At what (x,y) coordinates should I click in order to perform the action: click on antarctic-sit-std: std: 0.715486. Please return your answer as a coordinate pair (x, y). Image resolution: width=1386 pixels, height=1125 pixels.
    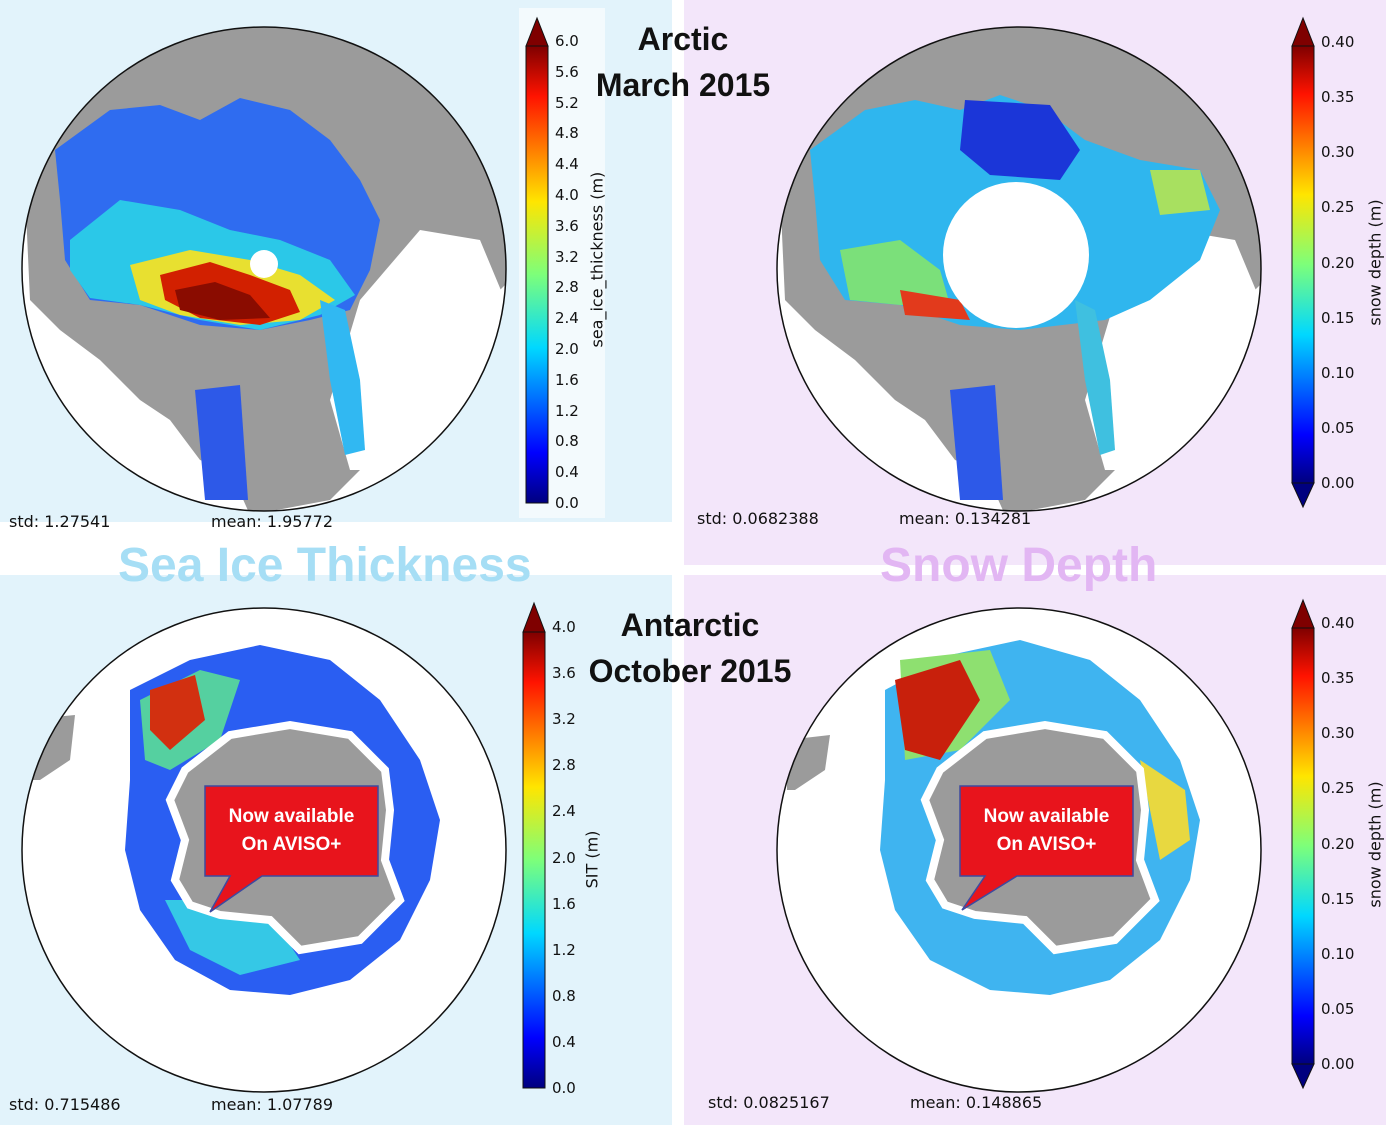
    Looking at the image, I should click on (65, 1104).